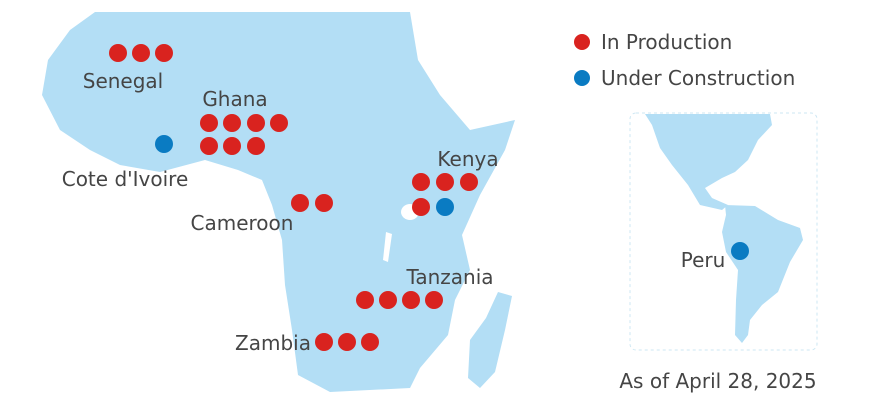 The image size is (880, 407). Describe the element at coordinates (582, 78) in the screenshot. I see `legend-under-construction-marker` at that location.